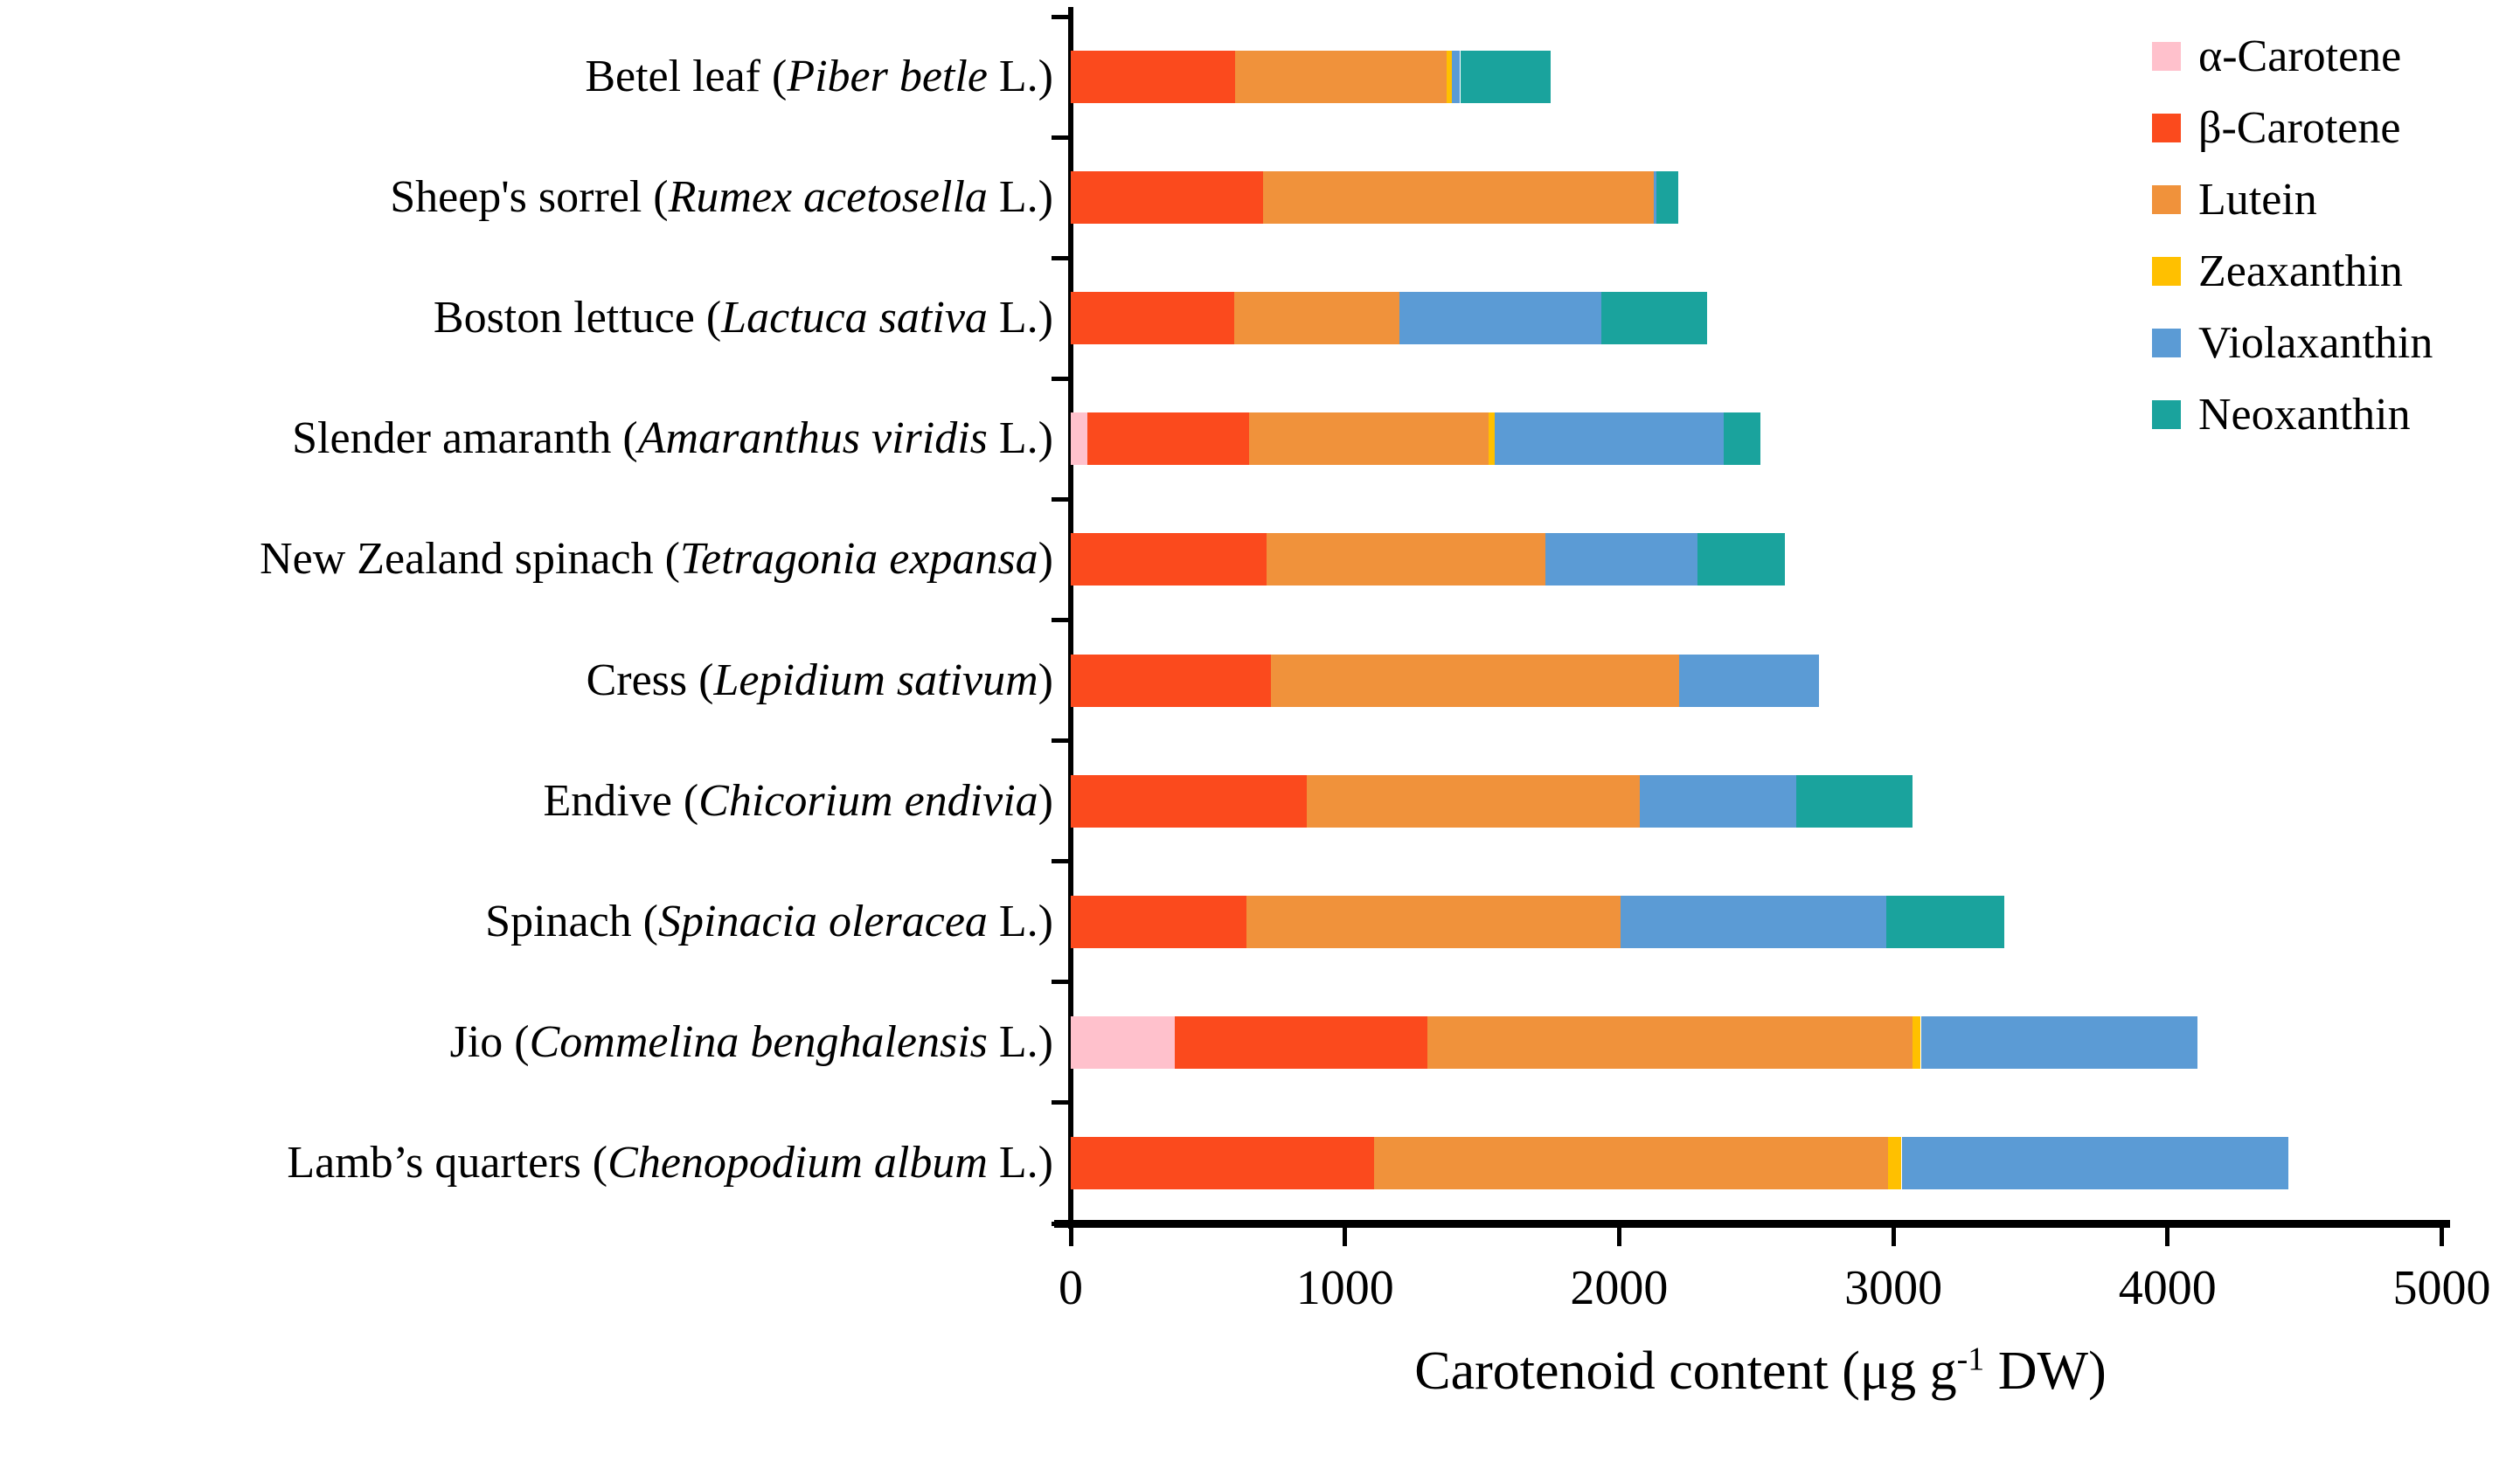  I want to click on x-axis-line, so click(1752, 1224).